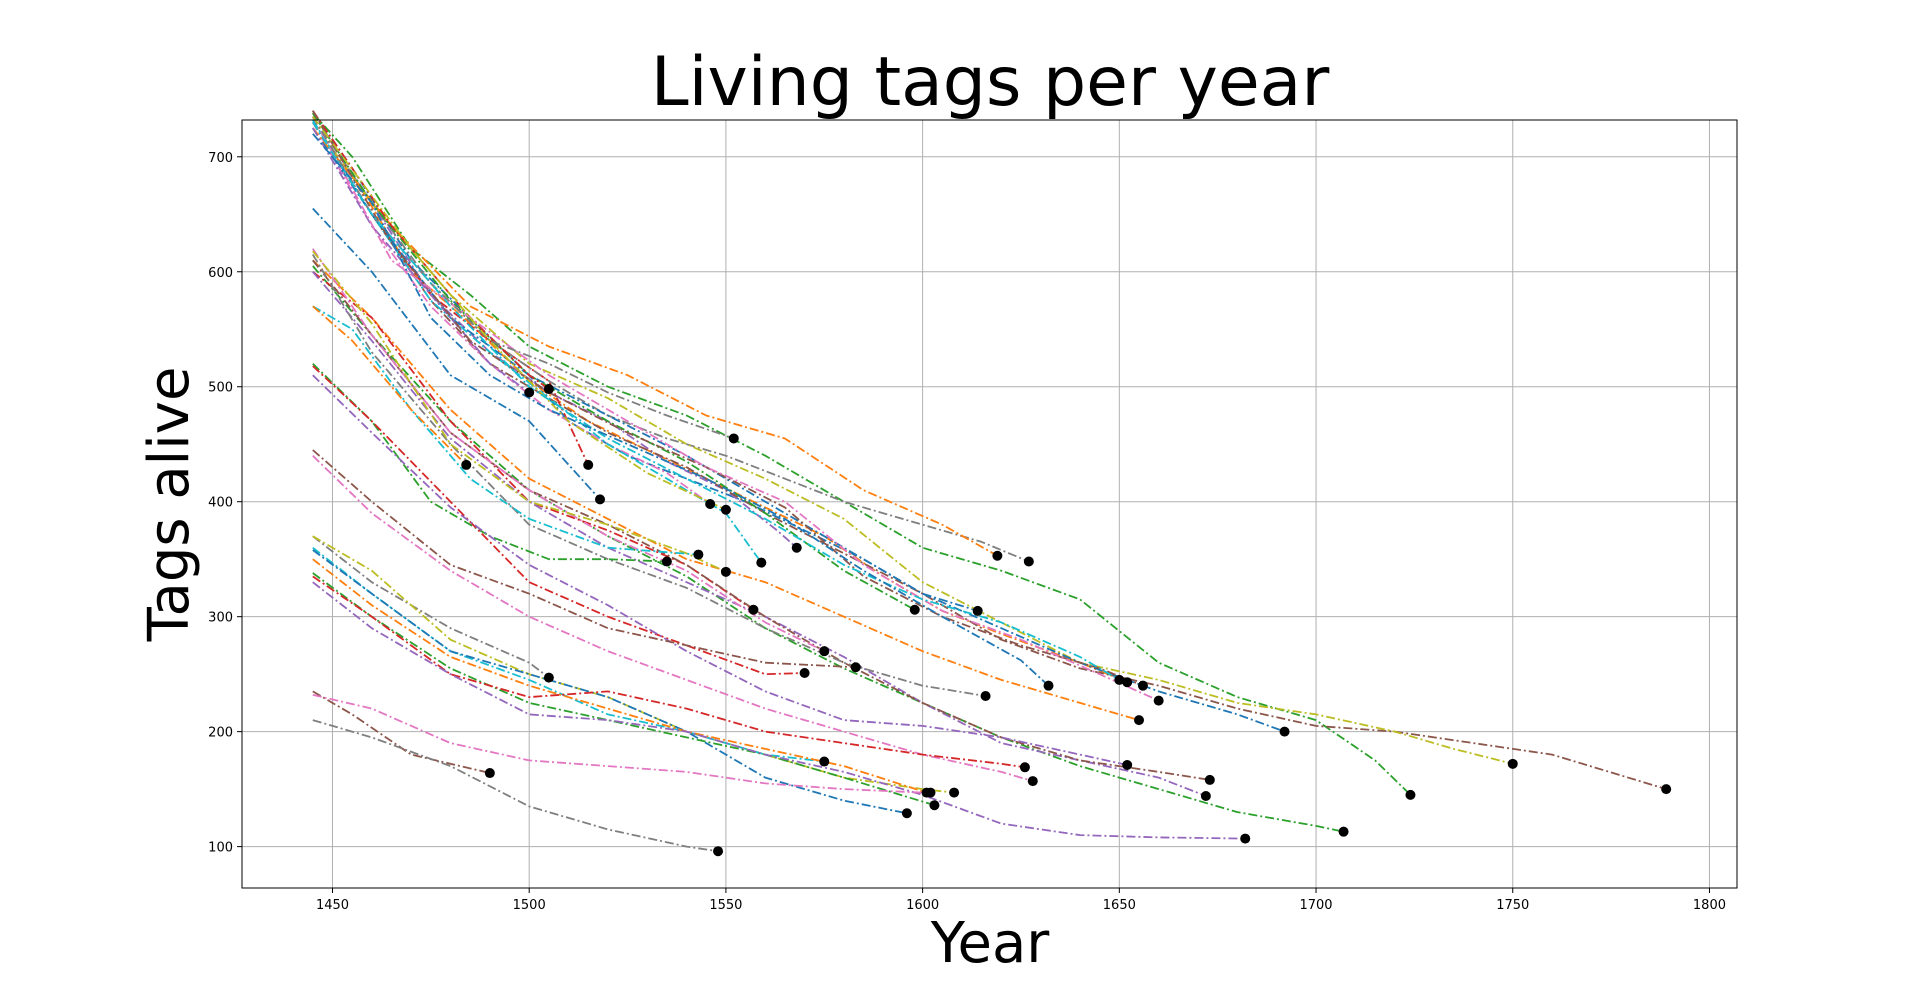 This screenshot has width=1920, height=993. Describe the element at coordinates (220, 618) in the screenshot. I see `y-tick-label: 300` at that location.